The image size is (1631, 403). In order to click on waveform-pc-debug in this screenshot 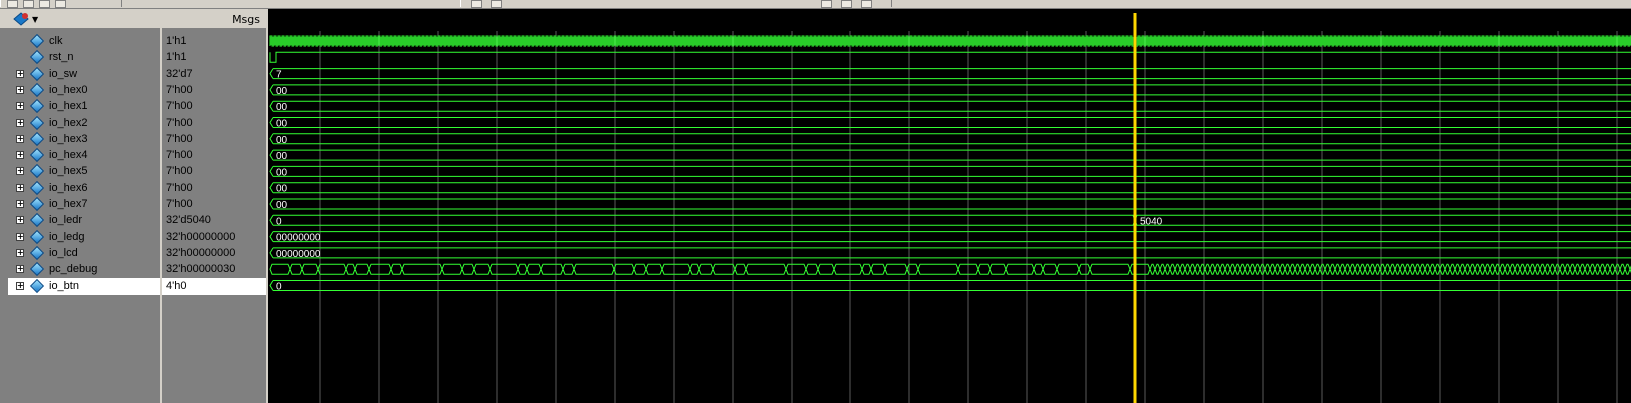, I will do `click(950, 269)`.